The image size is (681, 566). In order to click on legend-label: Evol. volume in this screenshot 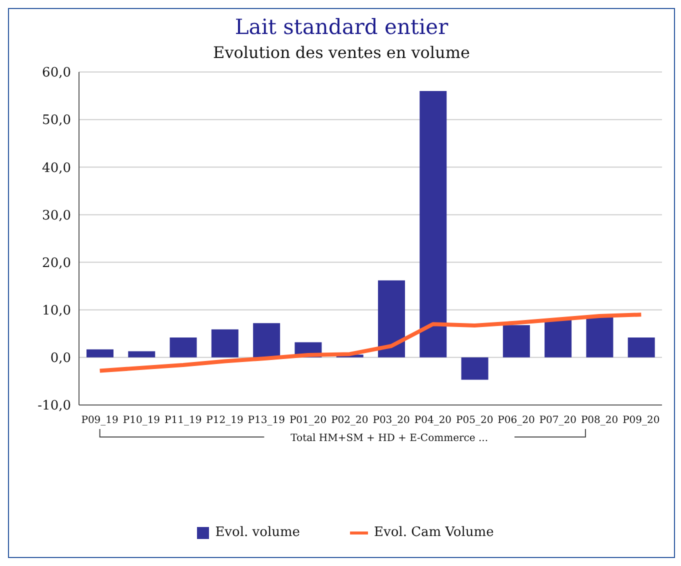, I will do `click(257, 532)`.